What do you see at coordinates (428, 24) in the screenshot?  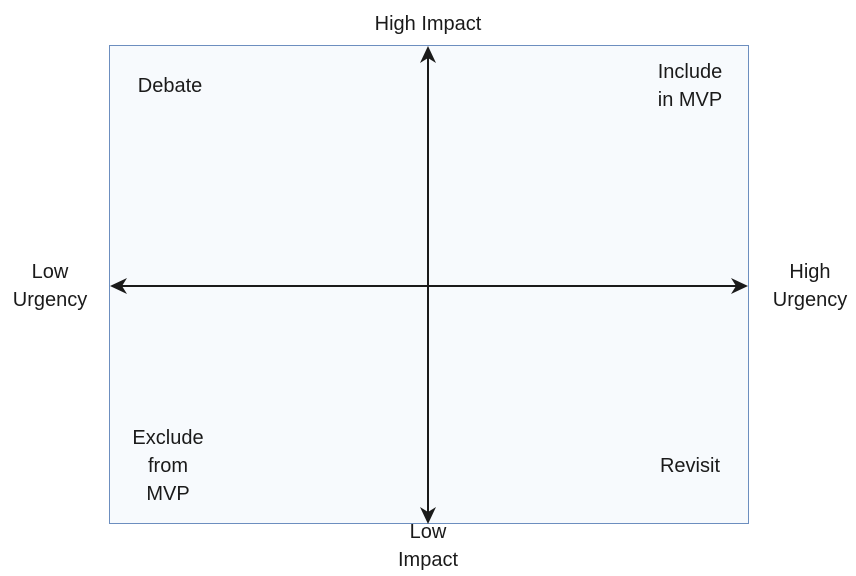 I see `axis-label-high-impact: High Impact` at bounding box center [428, 24].